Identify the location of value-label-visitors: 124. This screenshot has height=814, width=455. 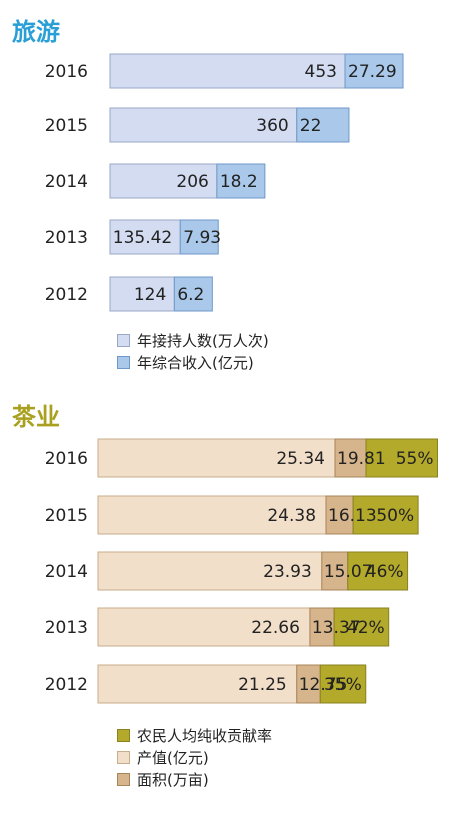
(150, 295).